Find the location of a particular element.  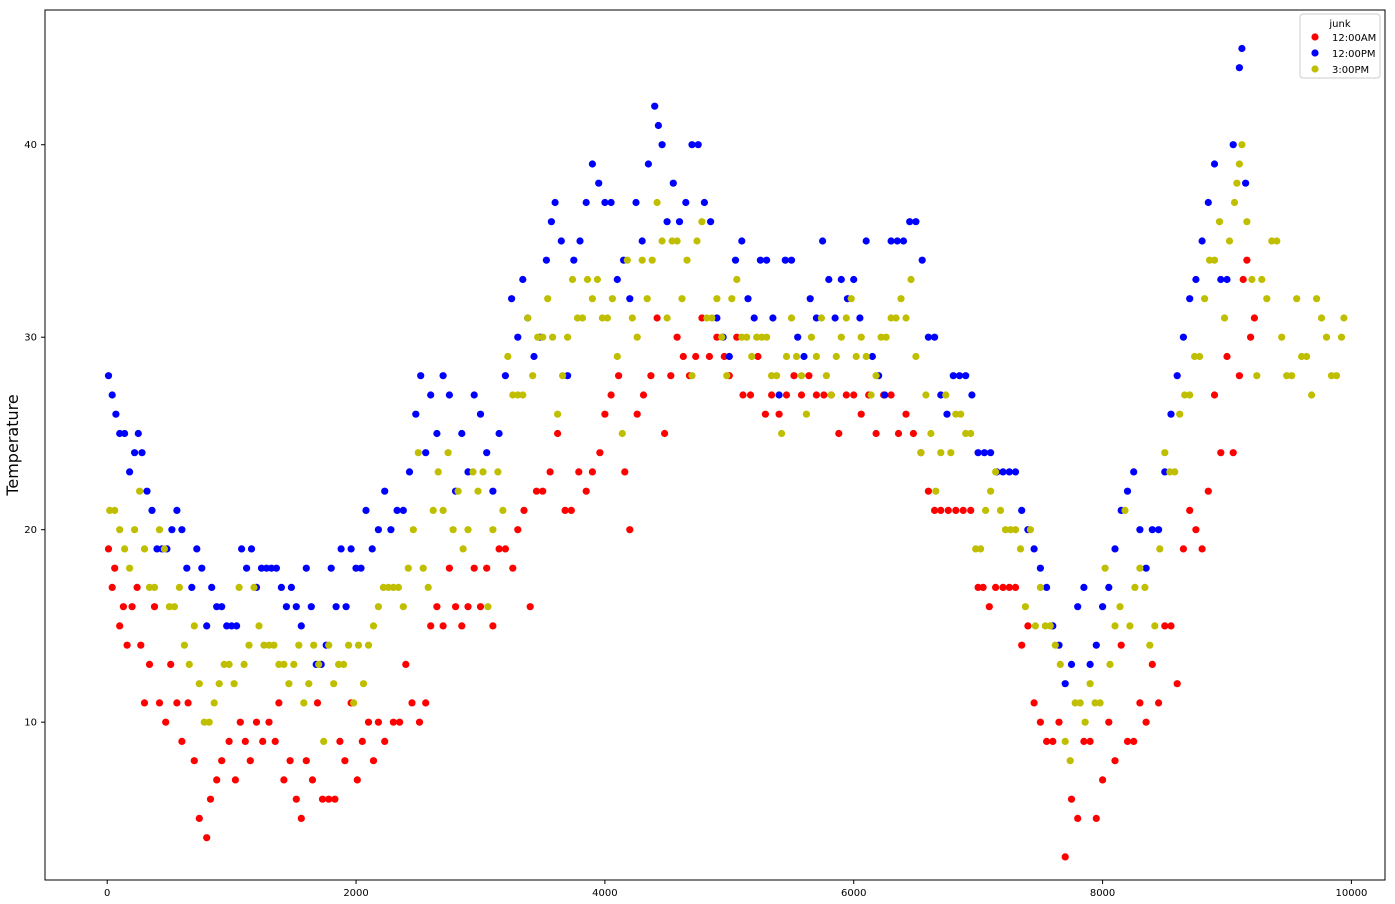

legend-title: junk is located at coordinates (1339, 24).